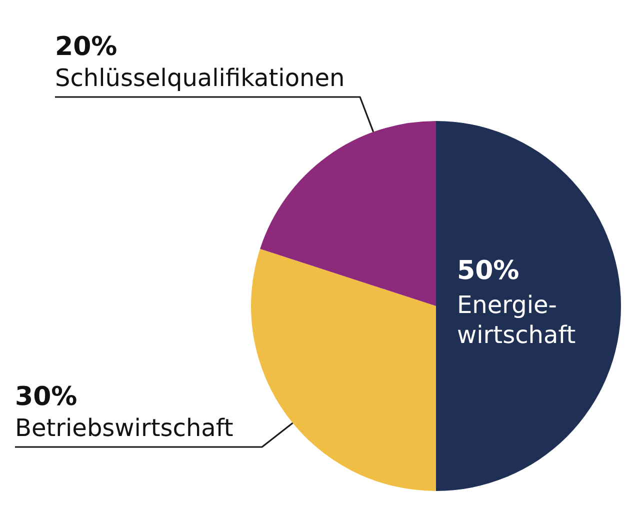 The image size is (637, 507). I want to click on data-label: 50%, so click(488, 271).